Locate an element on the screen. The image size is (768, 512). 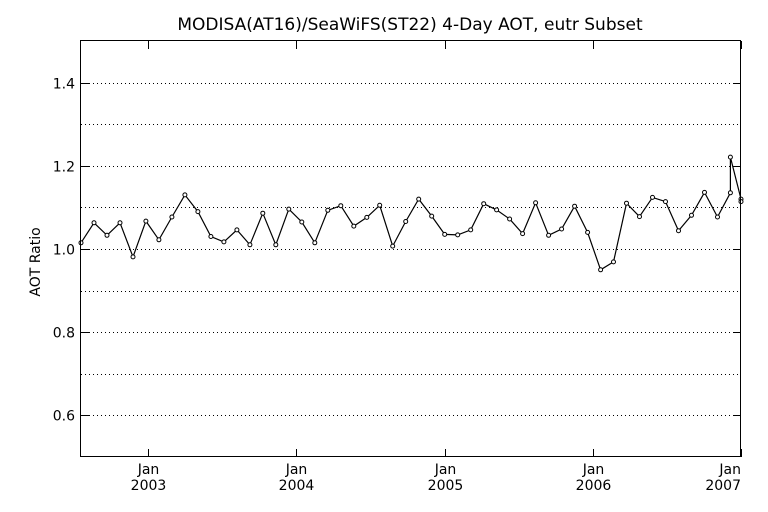
y-tick-label-3: 1.2 is located at coordinates (64, 168).